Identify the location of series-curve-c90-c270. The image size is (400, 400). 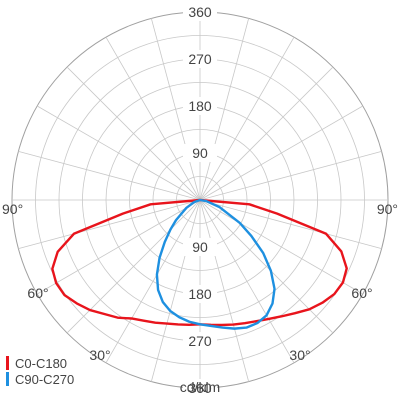
(215, 264).